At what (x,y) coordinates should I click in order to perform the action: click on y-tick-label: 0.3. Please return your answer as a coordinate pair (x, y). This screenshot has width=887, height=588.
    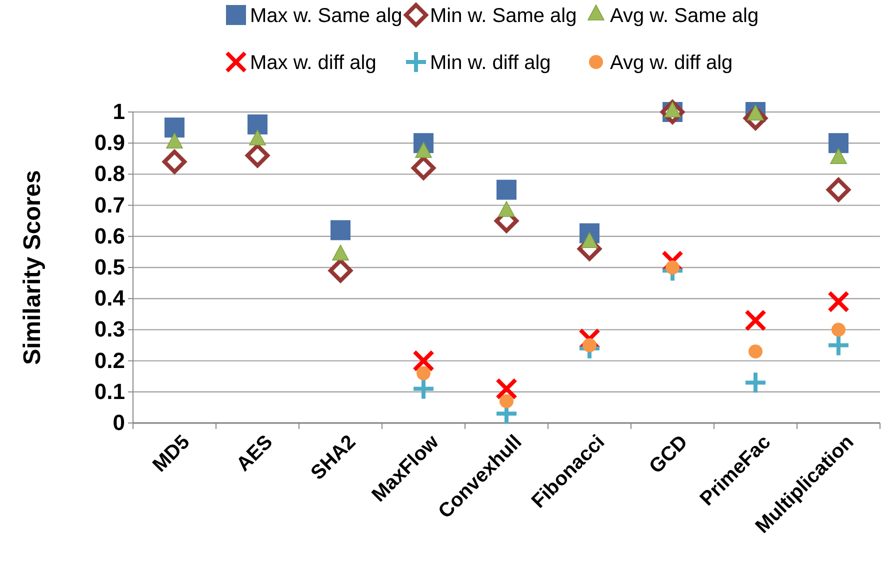
    Looking at the image, I should click on (109, 329).